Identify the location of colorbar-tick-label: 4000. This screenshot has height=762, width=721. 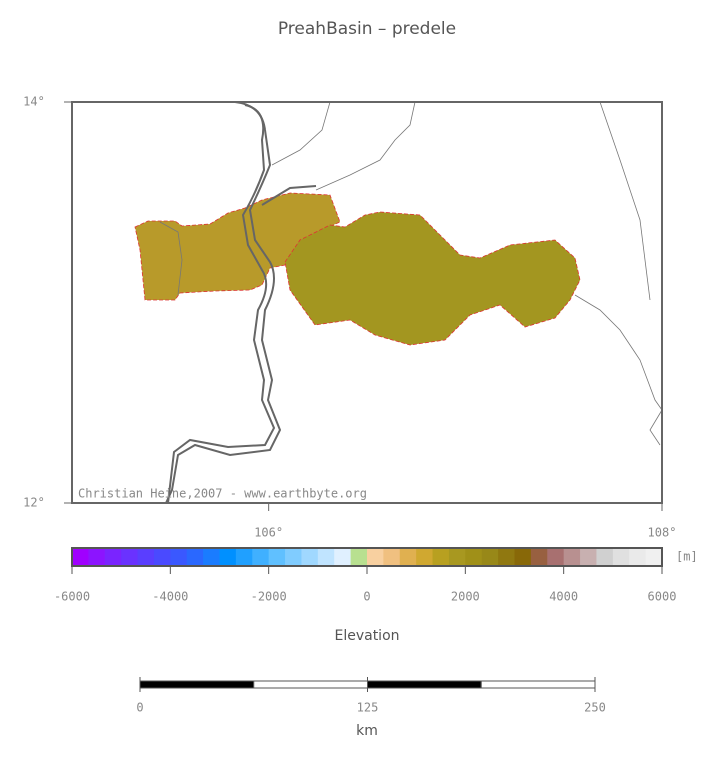
(563, 597).